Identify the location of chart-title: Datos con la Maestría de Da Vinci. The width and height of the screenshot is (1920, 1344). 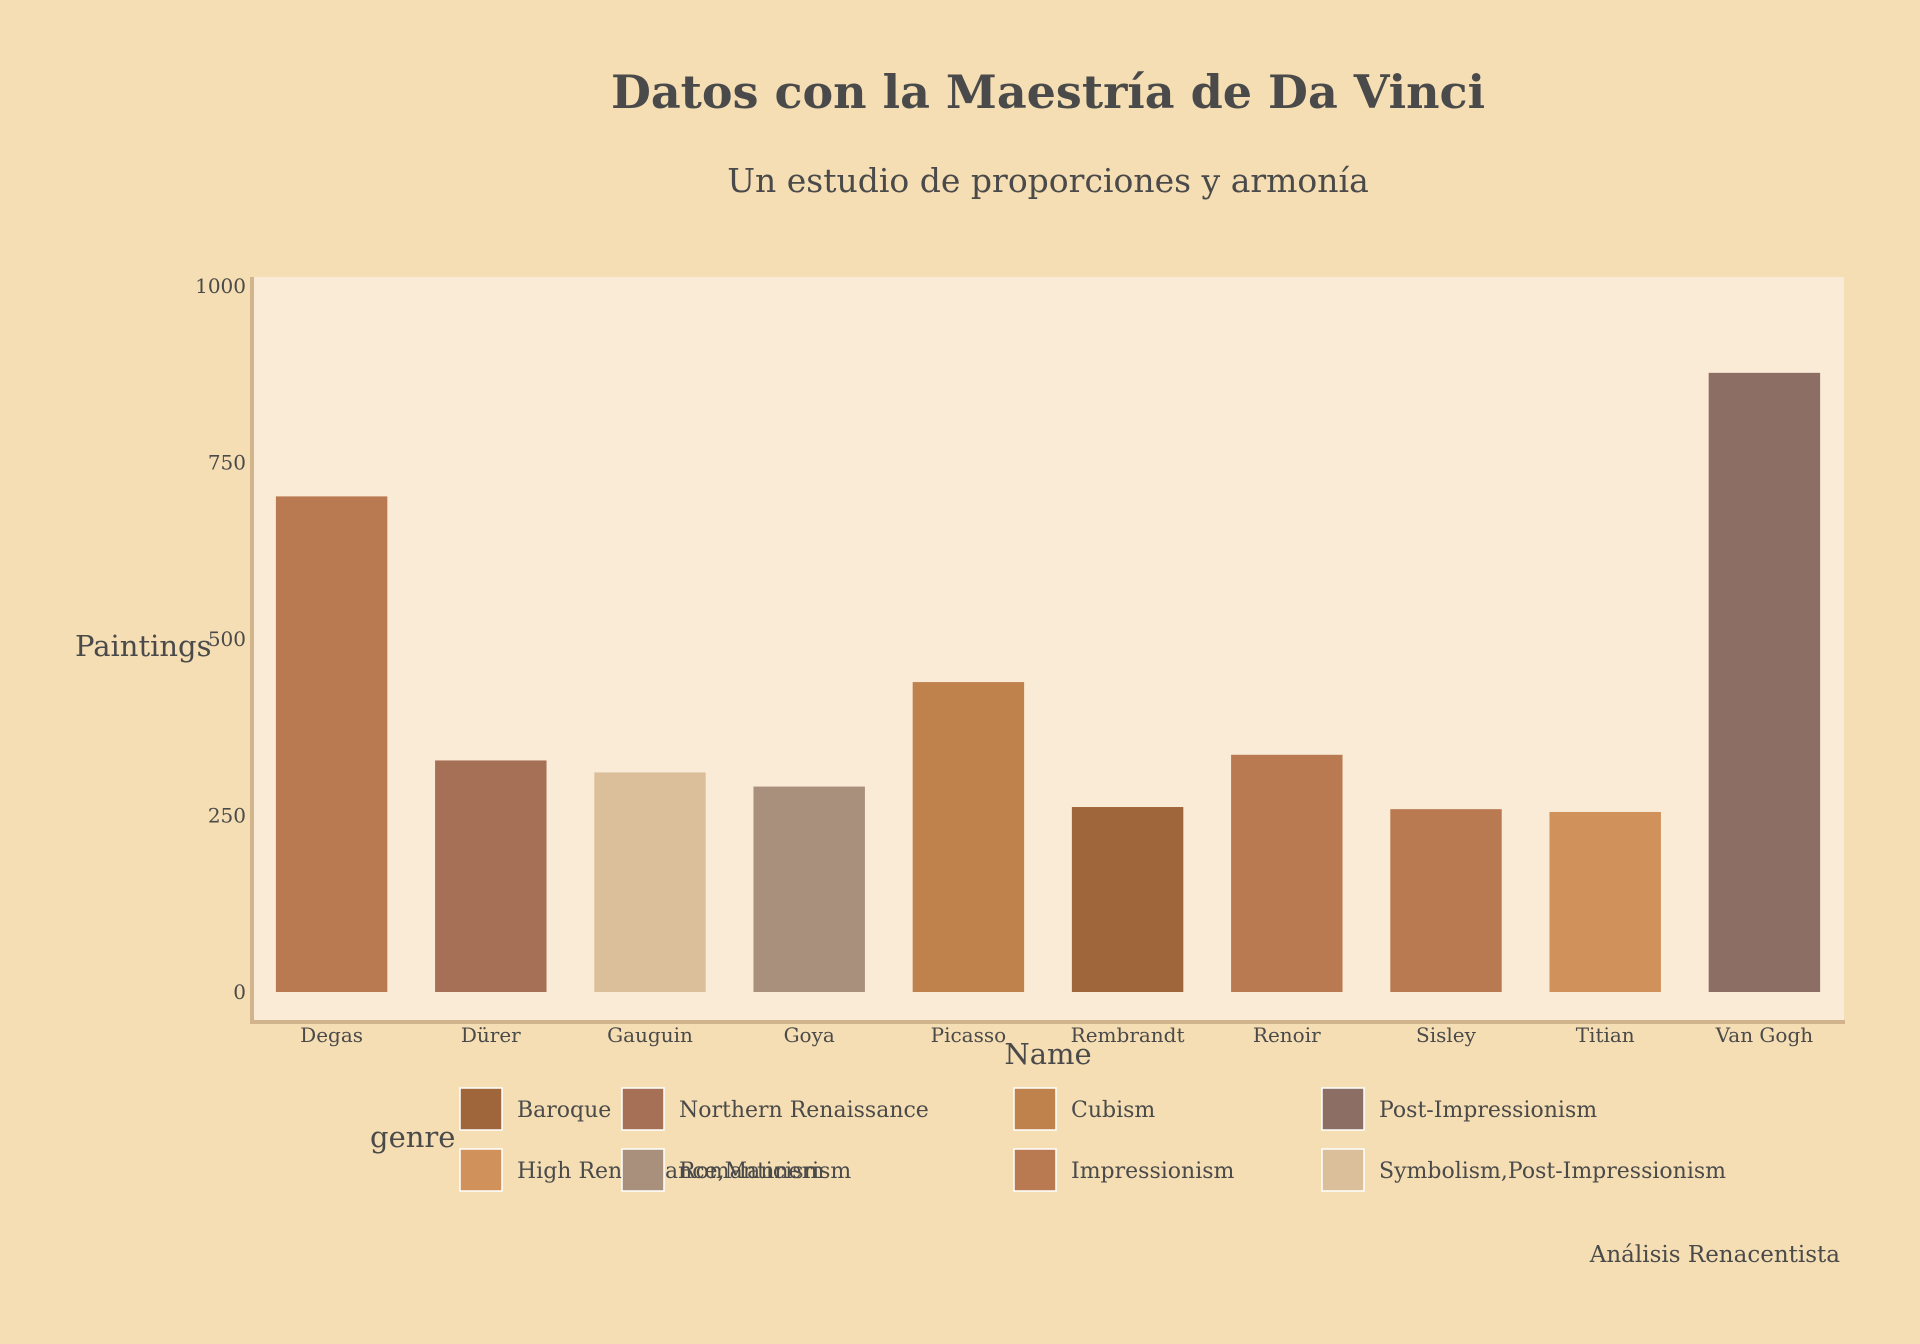
(1048, 92).